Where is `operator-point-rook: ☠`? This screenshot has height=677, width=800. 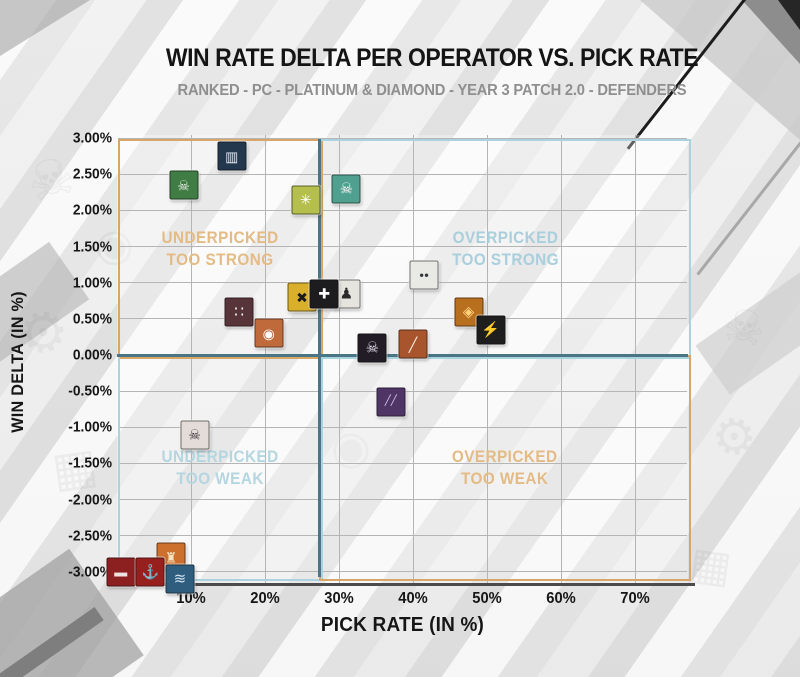
operator-point-rook: ☠ is located at coordinates (195, 435).